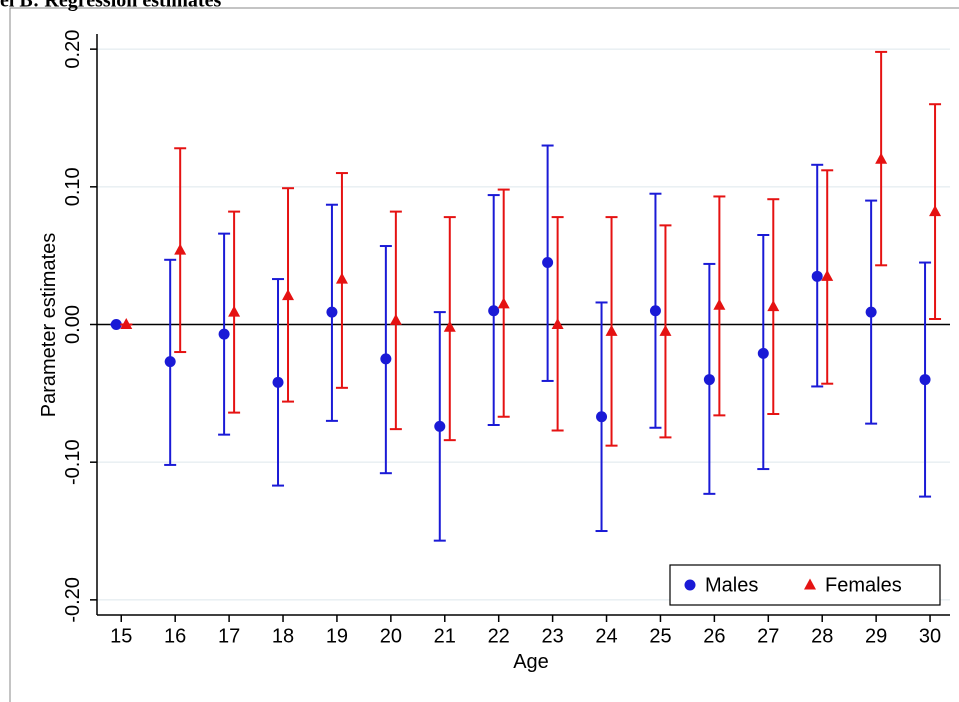 The width and height of the screenshot is (959, 702). I want to click on x-tick-label: 30, so click(930, 636).